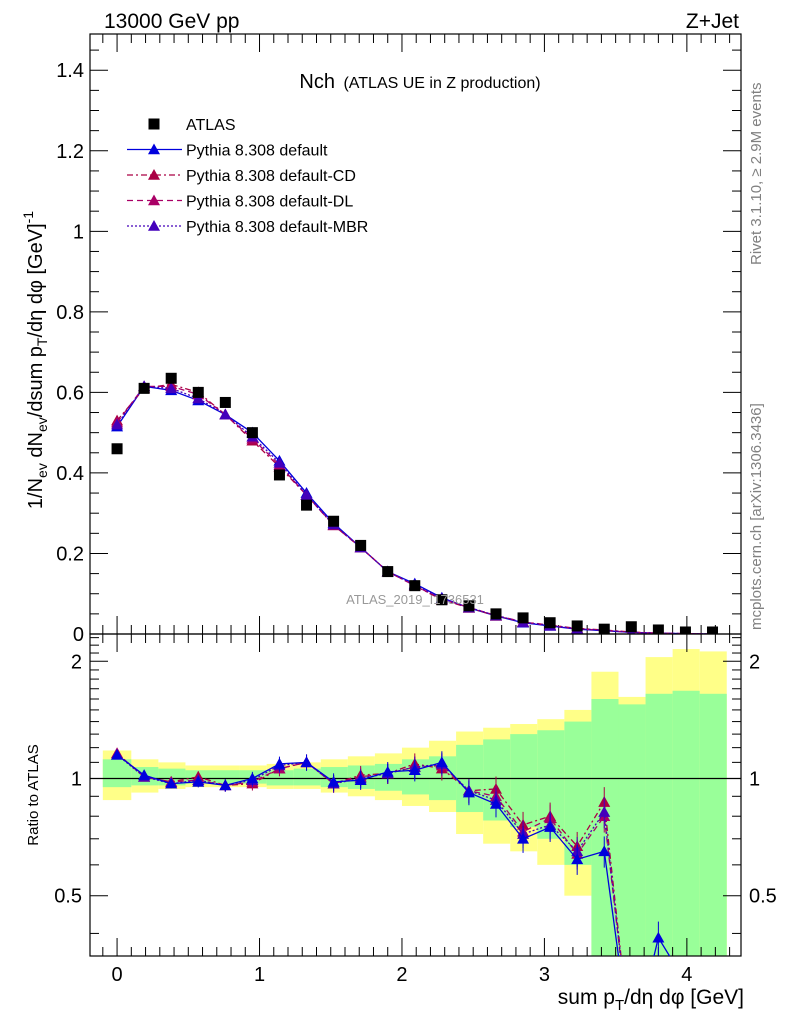  I want to click on ratio-y-axis-label: Ratio to ATLAS, so click(33, 794).